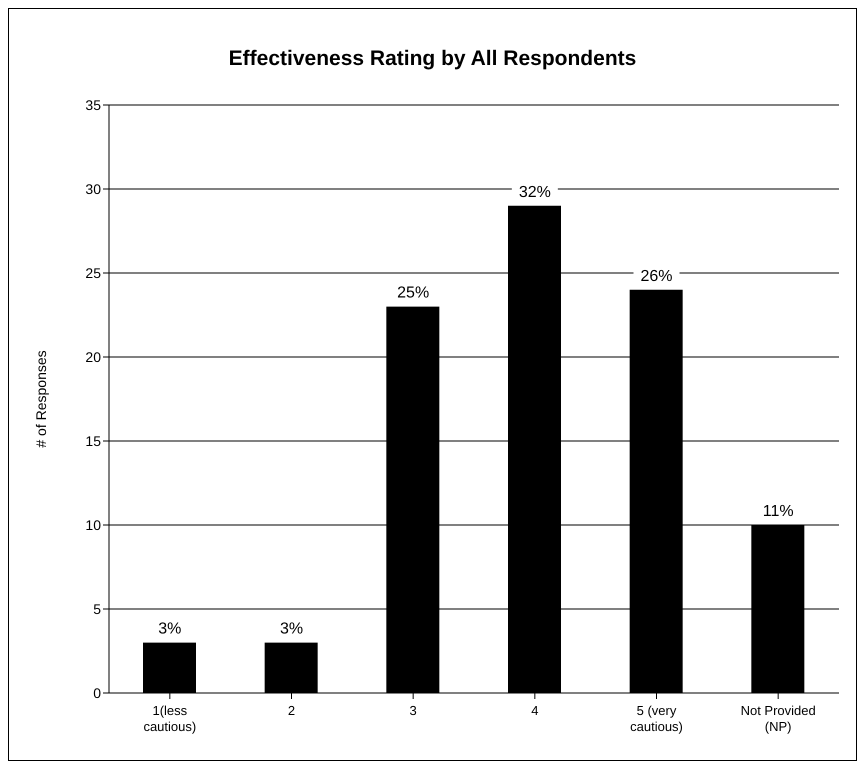 The width and height of the screenshot is (865, 769). Describe the element at coordinates (433, 59) in the screenshot. I see `chart-title: Effectiveness Rating by All Respondents` at that location.